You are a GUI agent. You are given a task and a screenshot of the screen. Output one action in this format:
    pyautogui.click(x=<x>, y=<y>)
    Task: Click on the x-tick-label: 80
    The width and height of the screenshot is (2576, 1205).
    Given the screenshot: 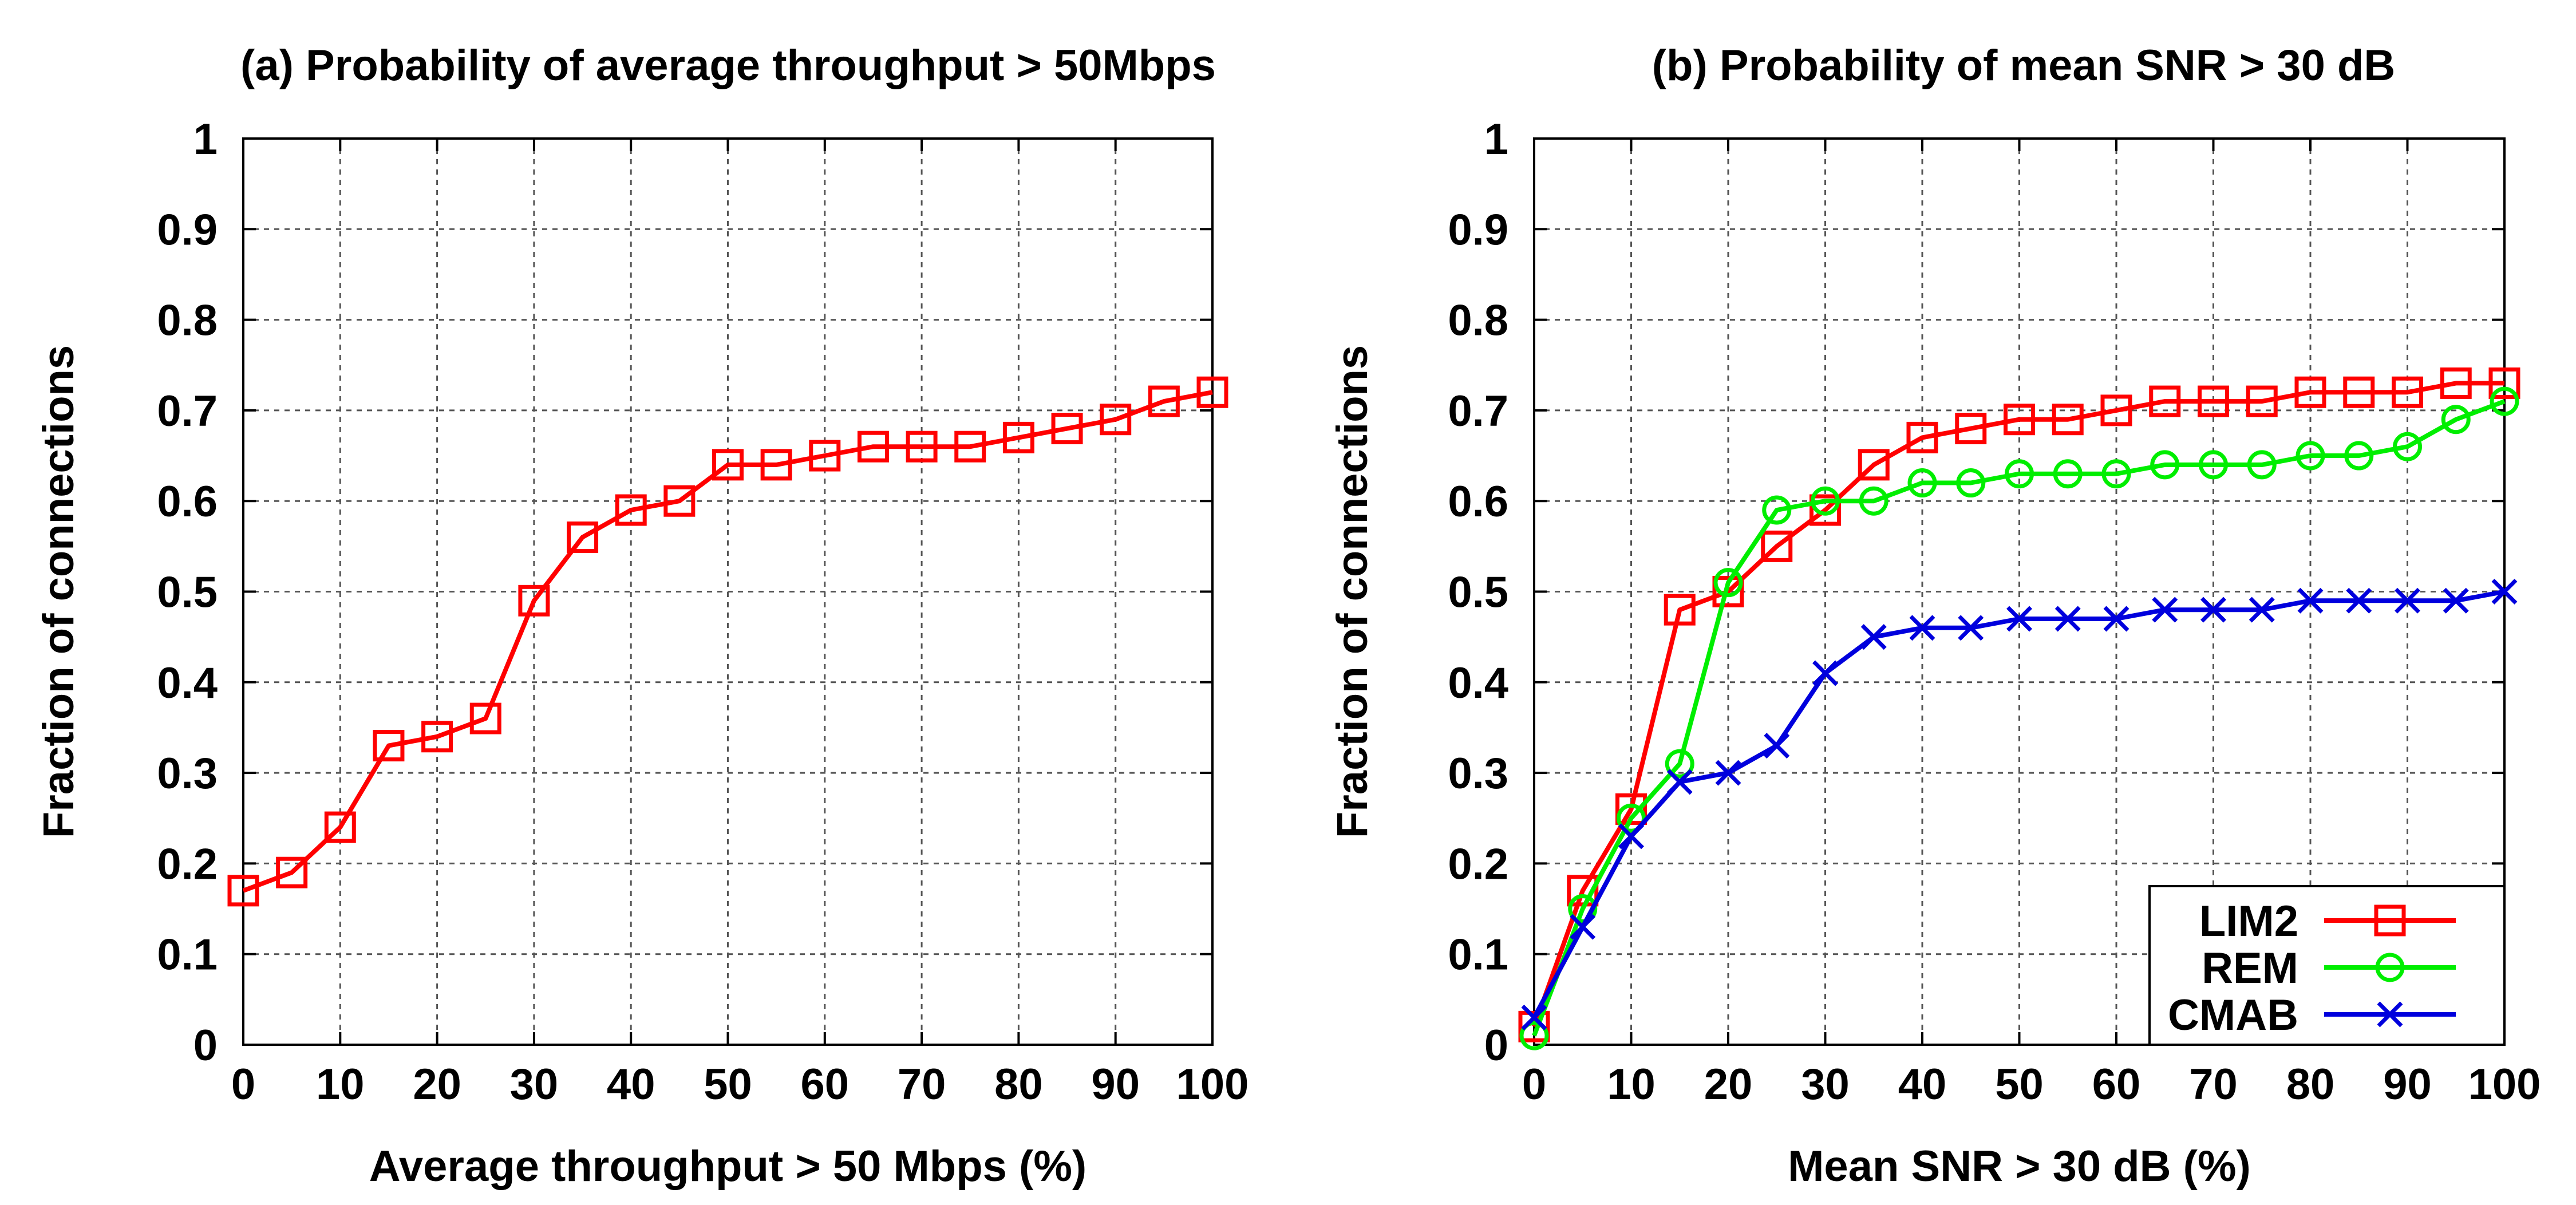 What is the action you would take?
    pyautogui.click(x=2310, y=1084)
    